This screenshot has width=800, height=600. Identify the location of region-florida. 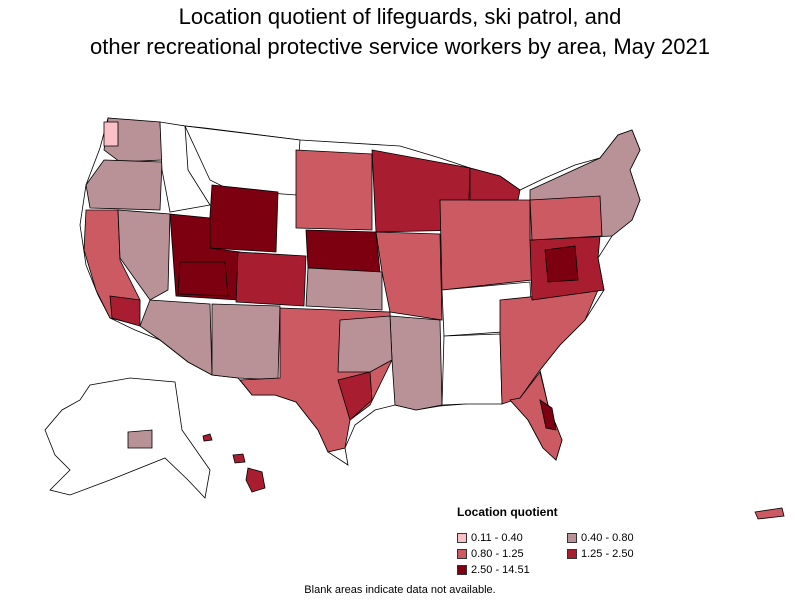
(536, 416).